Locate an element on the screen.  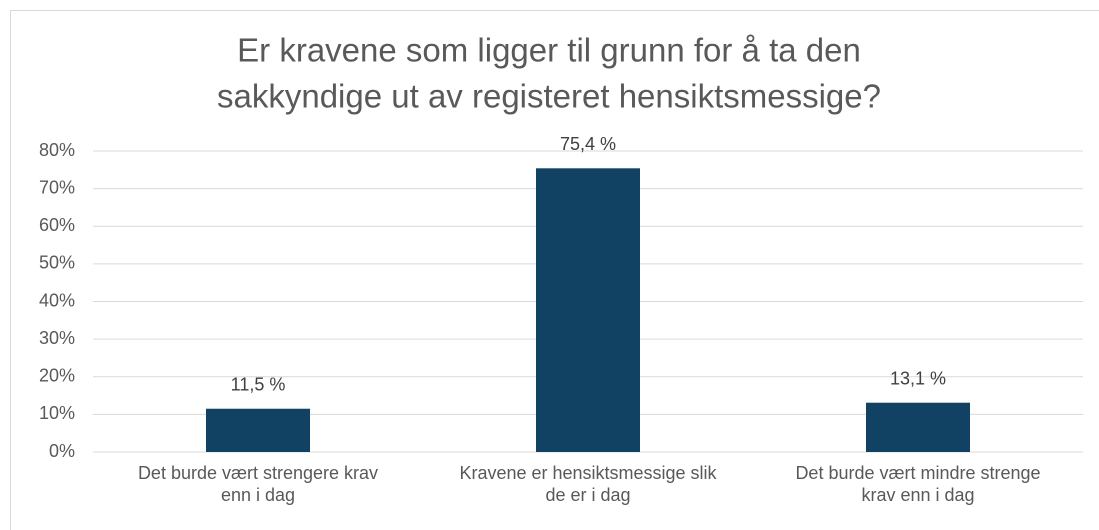
y-tick-label: 70% is located at coordinates (57, 187).